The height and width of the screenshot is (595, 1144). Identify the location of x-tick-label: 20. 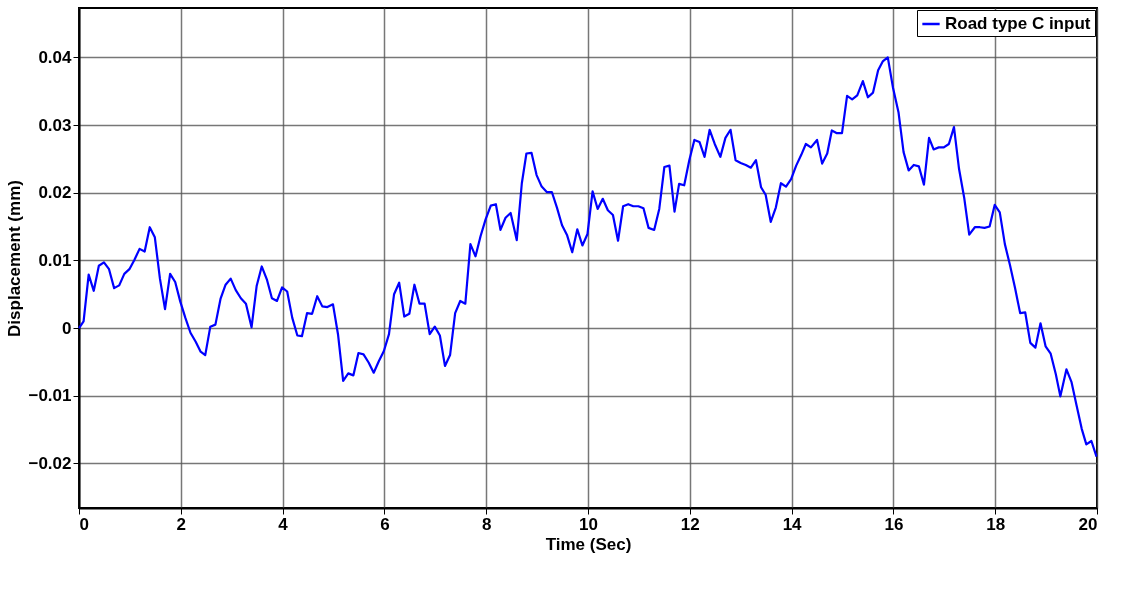
(1088, 524).